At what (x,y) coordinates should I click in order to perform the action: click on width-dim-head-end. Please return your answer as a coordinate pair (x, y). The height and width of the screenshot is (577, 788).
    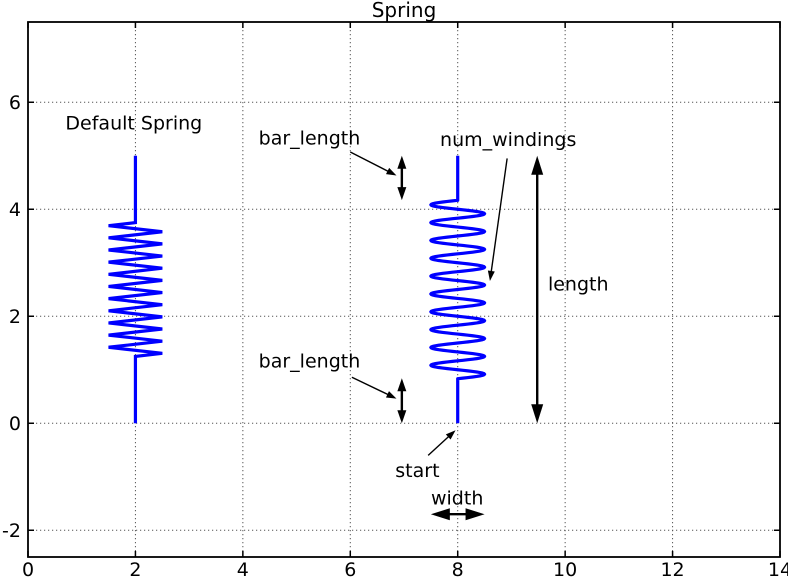
    Looking at the image, I should click on (475, 514).